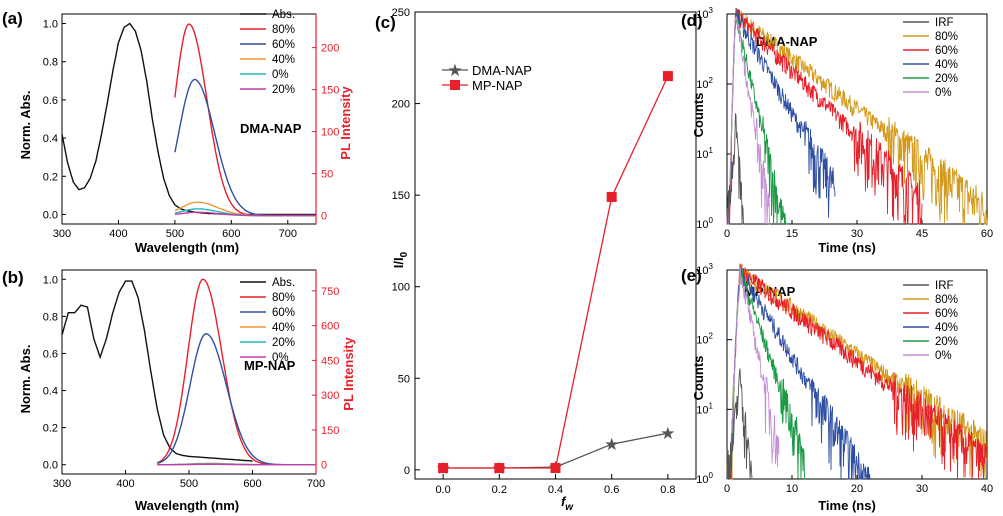 The width and height of the screenshot is (1003, 516). I want to click on panel-e-xlabel: Time (ns), so click(847, 505).